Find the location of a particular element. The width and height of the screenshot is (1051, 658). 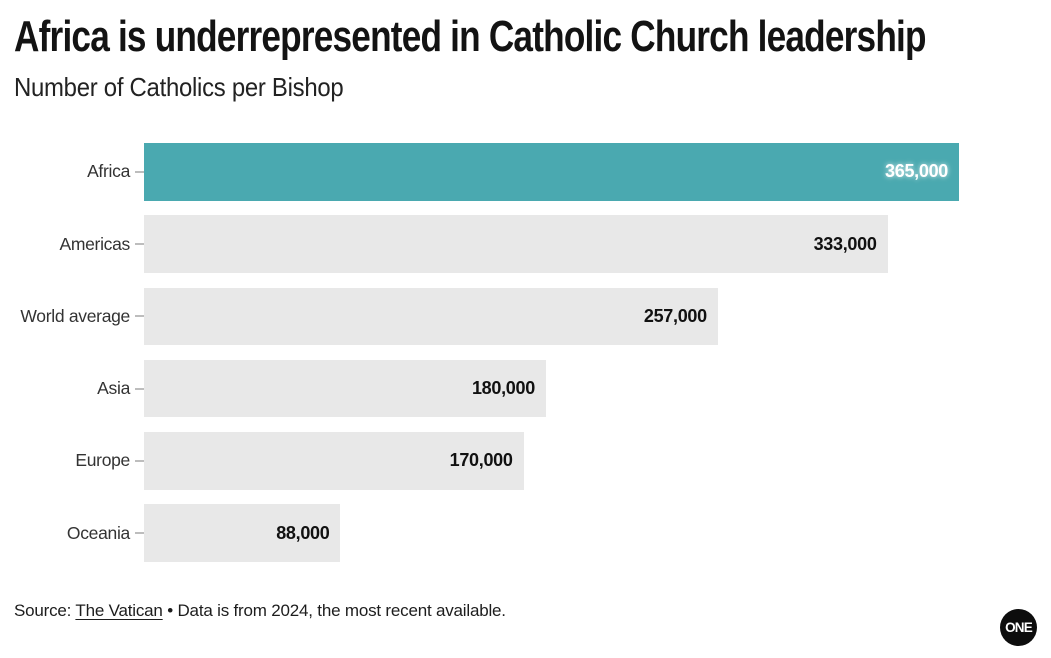

category-label: Africa is located at coordinates (108, 171).